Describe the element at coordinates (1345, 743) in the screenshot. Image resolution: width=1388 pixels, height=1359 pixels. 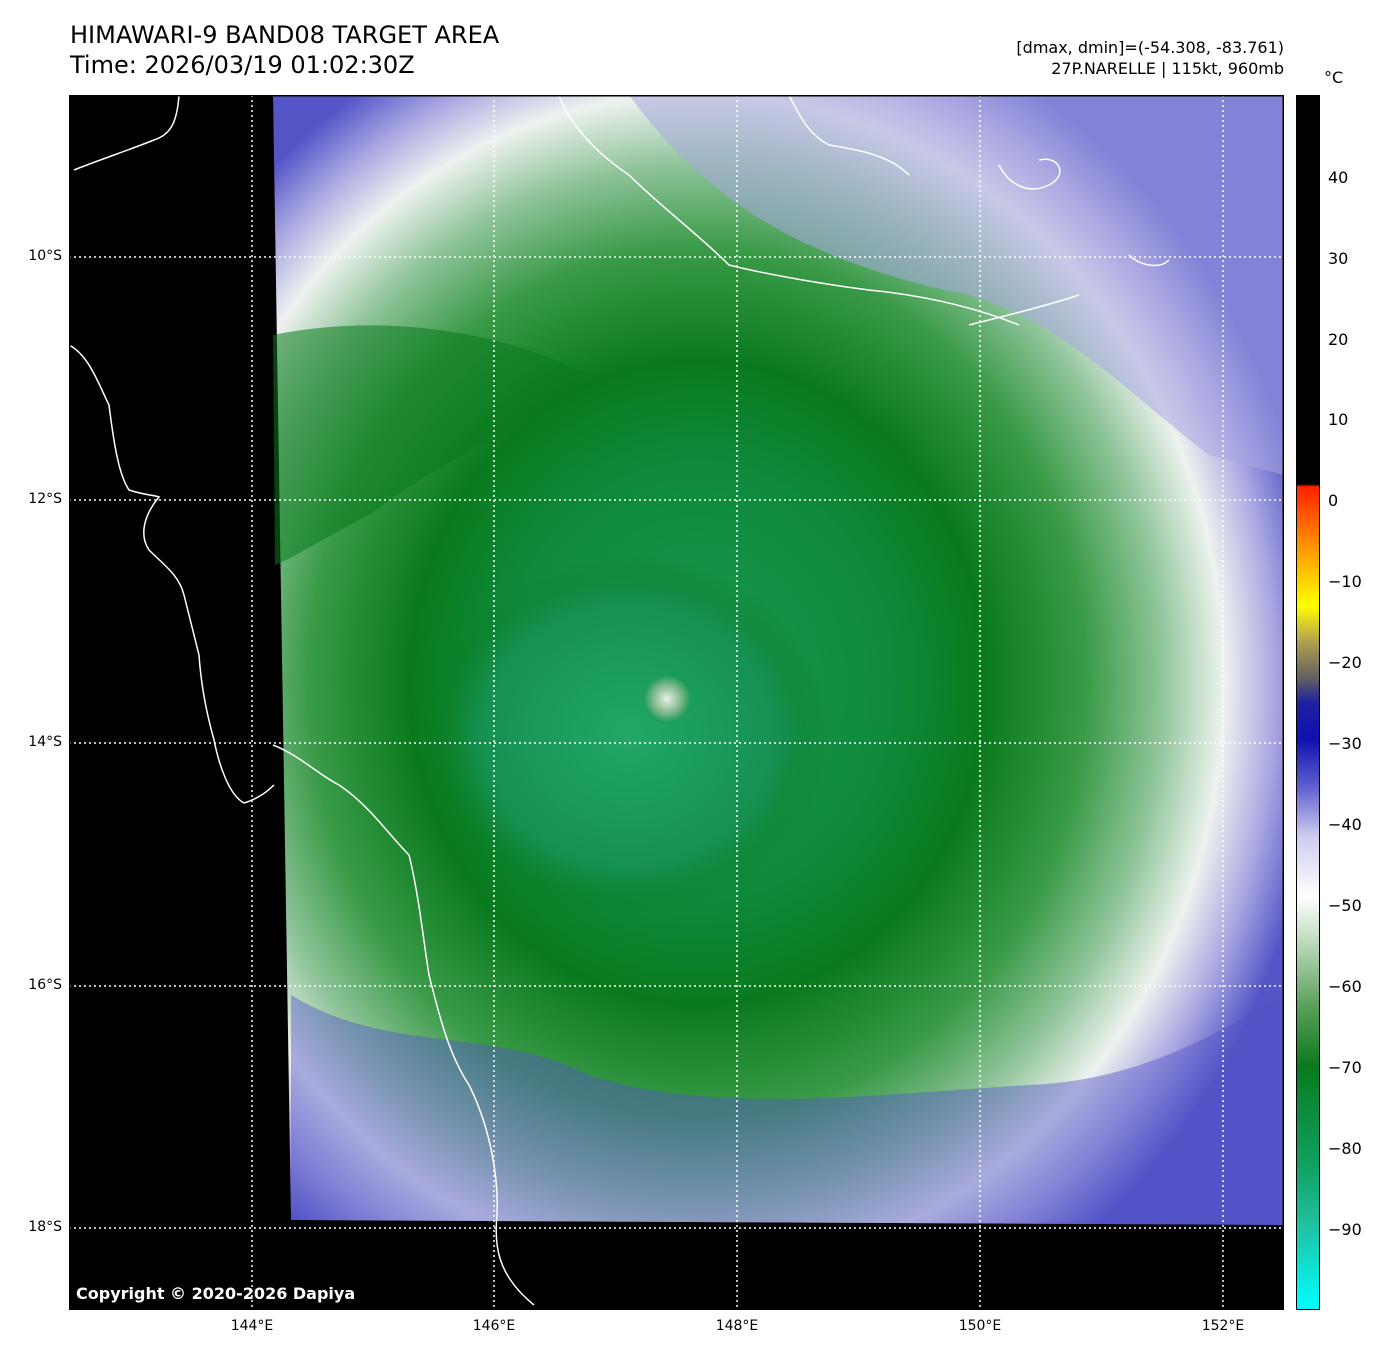
I see `colorbar-tick: −30` at that location.